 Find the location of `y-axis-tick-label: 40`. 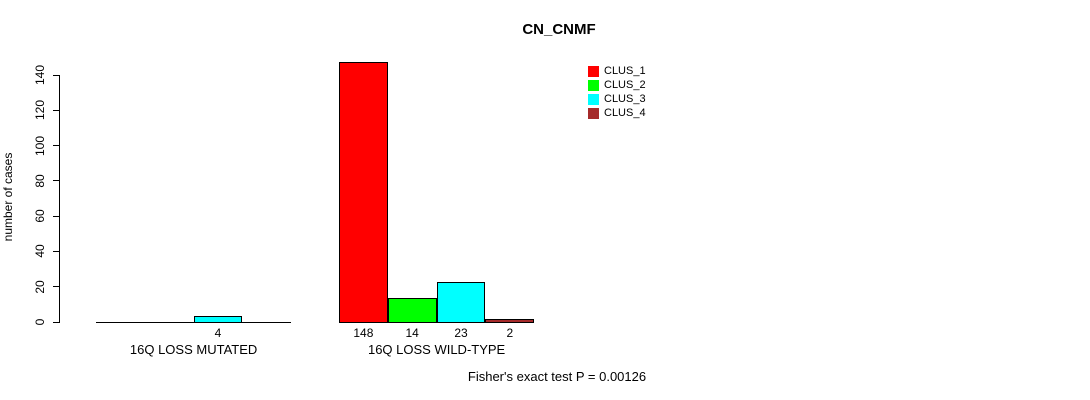

y-axis-tick-label: 40 is located at coordinates (40, 251).